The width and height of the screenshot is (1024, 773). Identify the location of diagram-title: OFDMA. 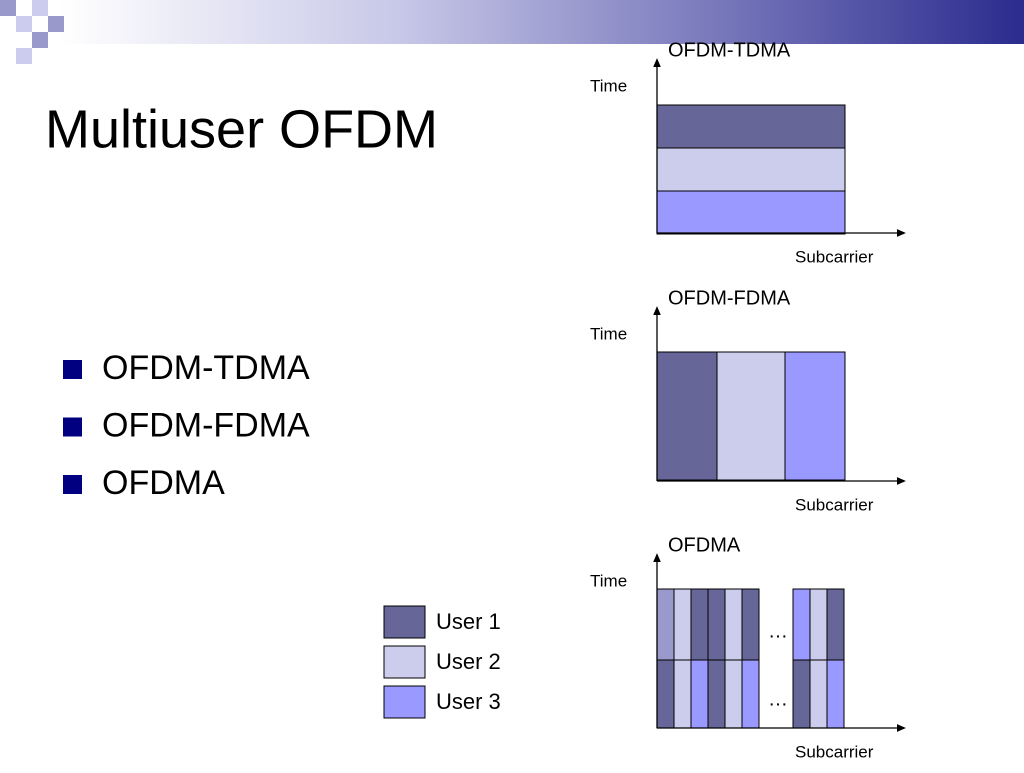
(704, 545).